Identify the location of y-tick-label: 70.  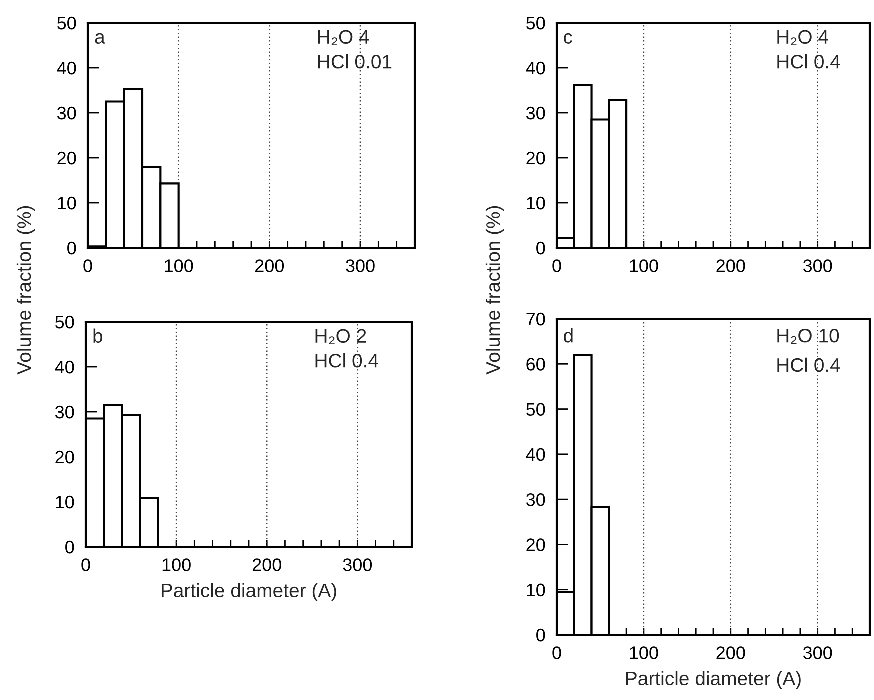
(536, 319).